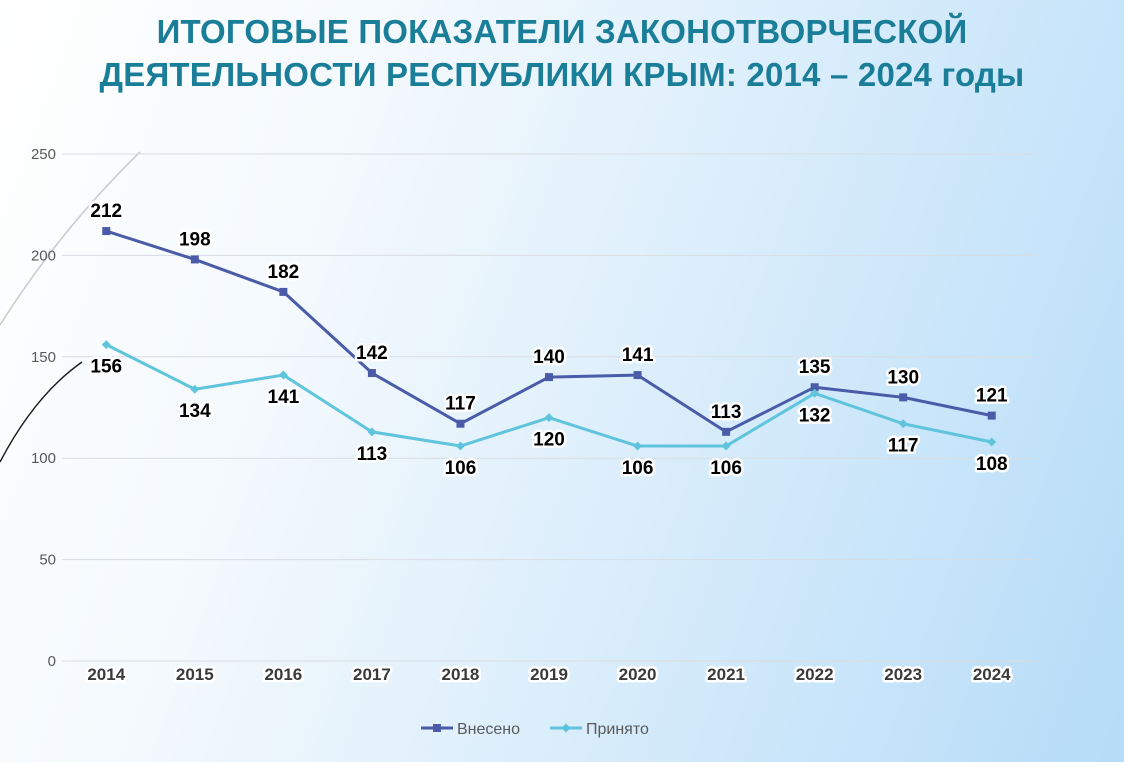  What do you see at coordinates (43, 154) in the screenshot?
I see `y-tick-label: 250` at bounding box center [43, 154].